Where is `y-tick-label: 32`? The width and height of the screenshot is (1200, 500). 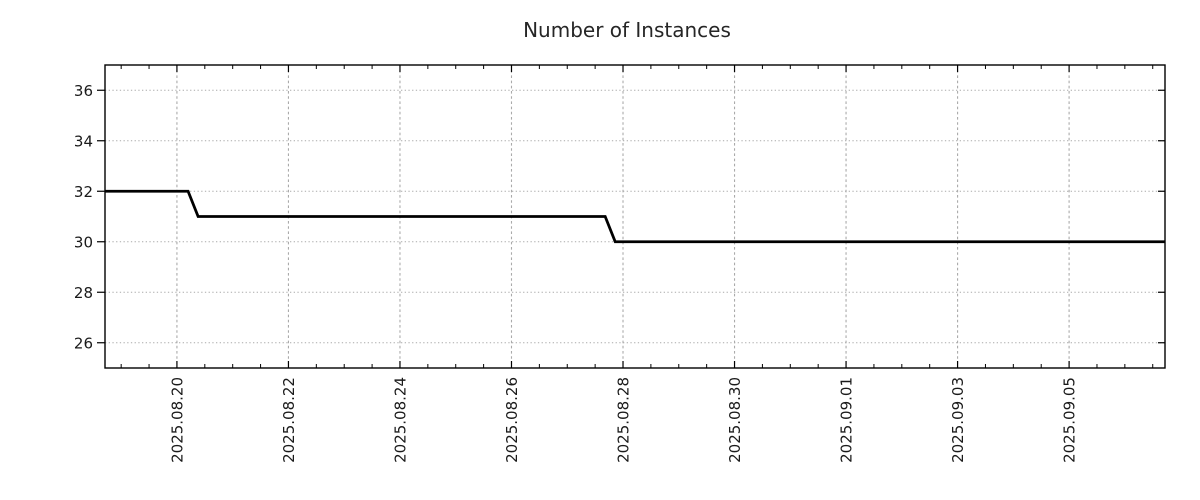 y-tick-label: 32 is located at coordinates (83, 192).